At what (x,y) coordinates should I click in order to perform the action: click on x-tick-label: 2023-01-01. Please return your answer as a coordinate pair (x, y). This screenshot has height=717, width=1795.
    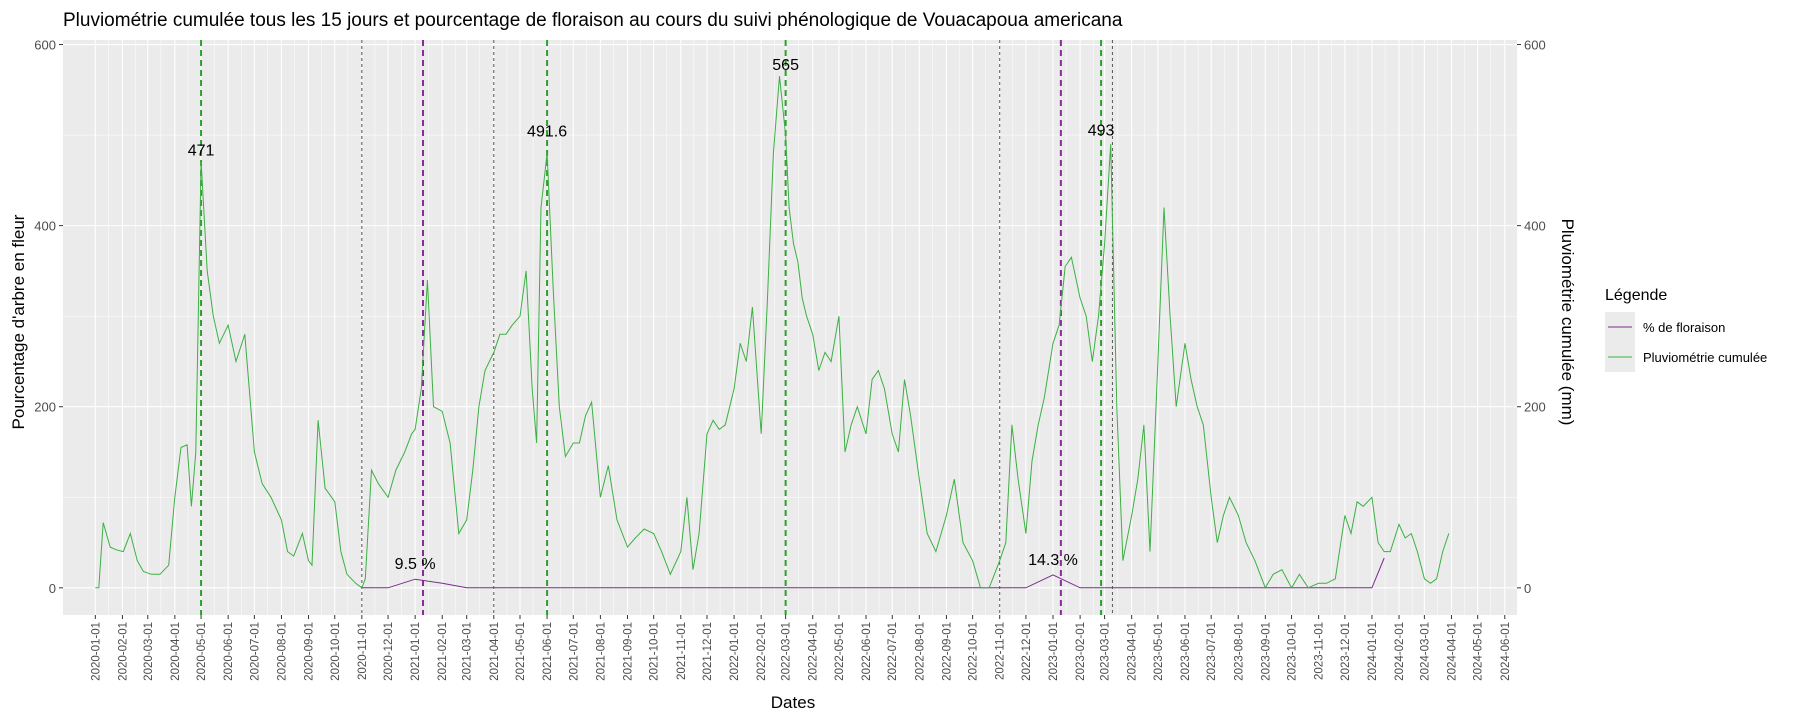
    Looking at the image, I should click on (1054, 651).